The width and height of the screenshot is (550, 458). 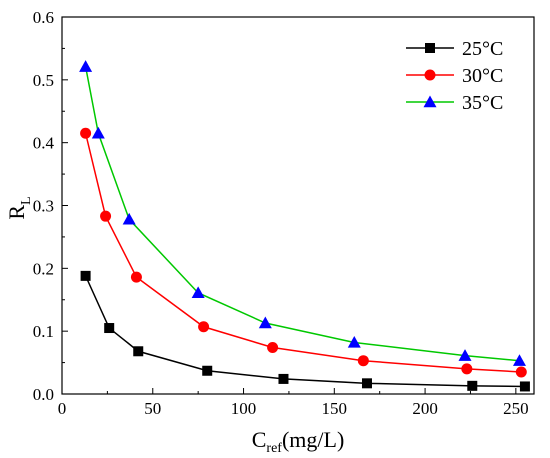 I want to click on x-tick-label: 150, so click(x=335, y=408).